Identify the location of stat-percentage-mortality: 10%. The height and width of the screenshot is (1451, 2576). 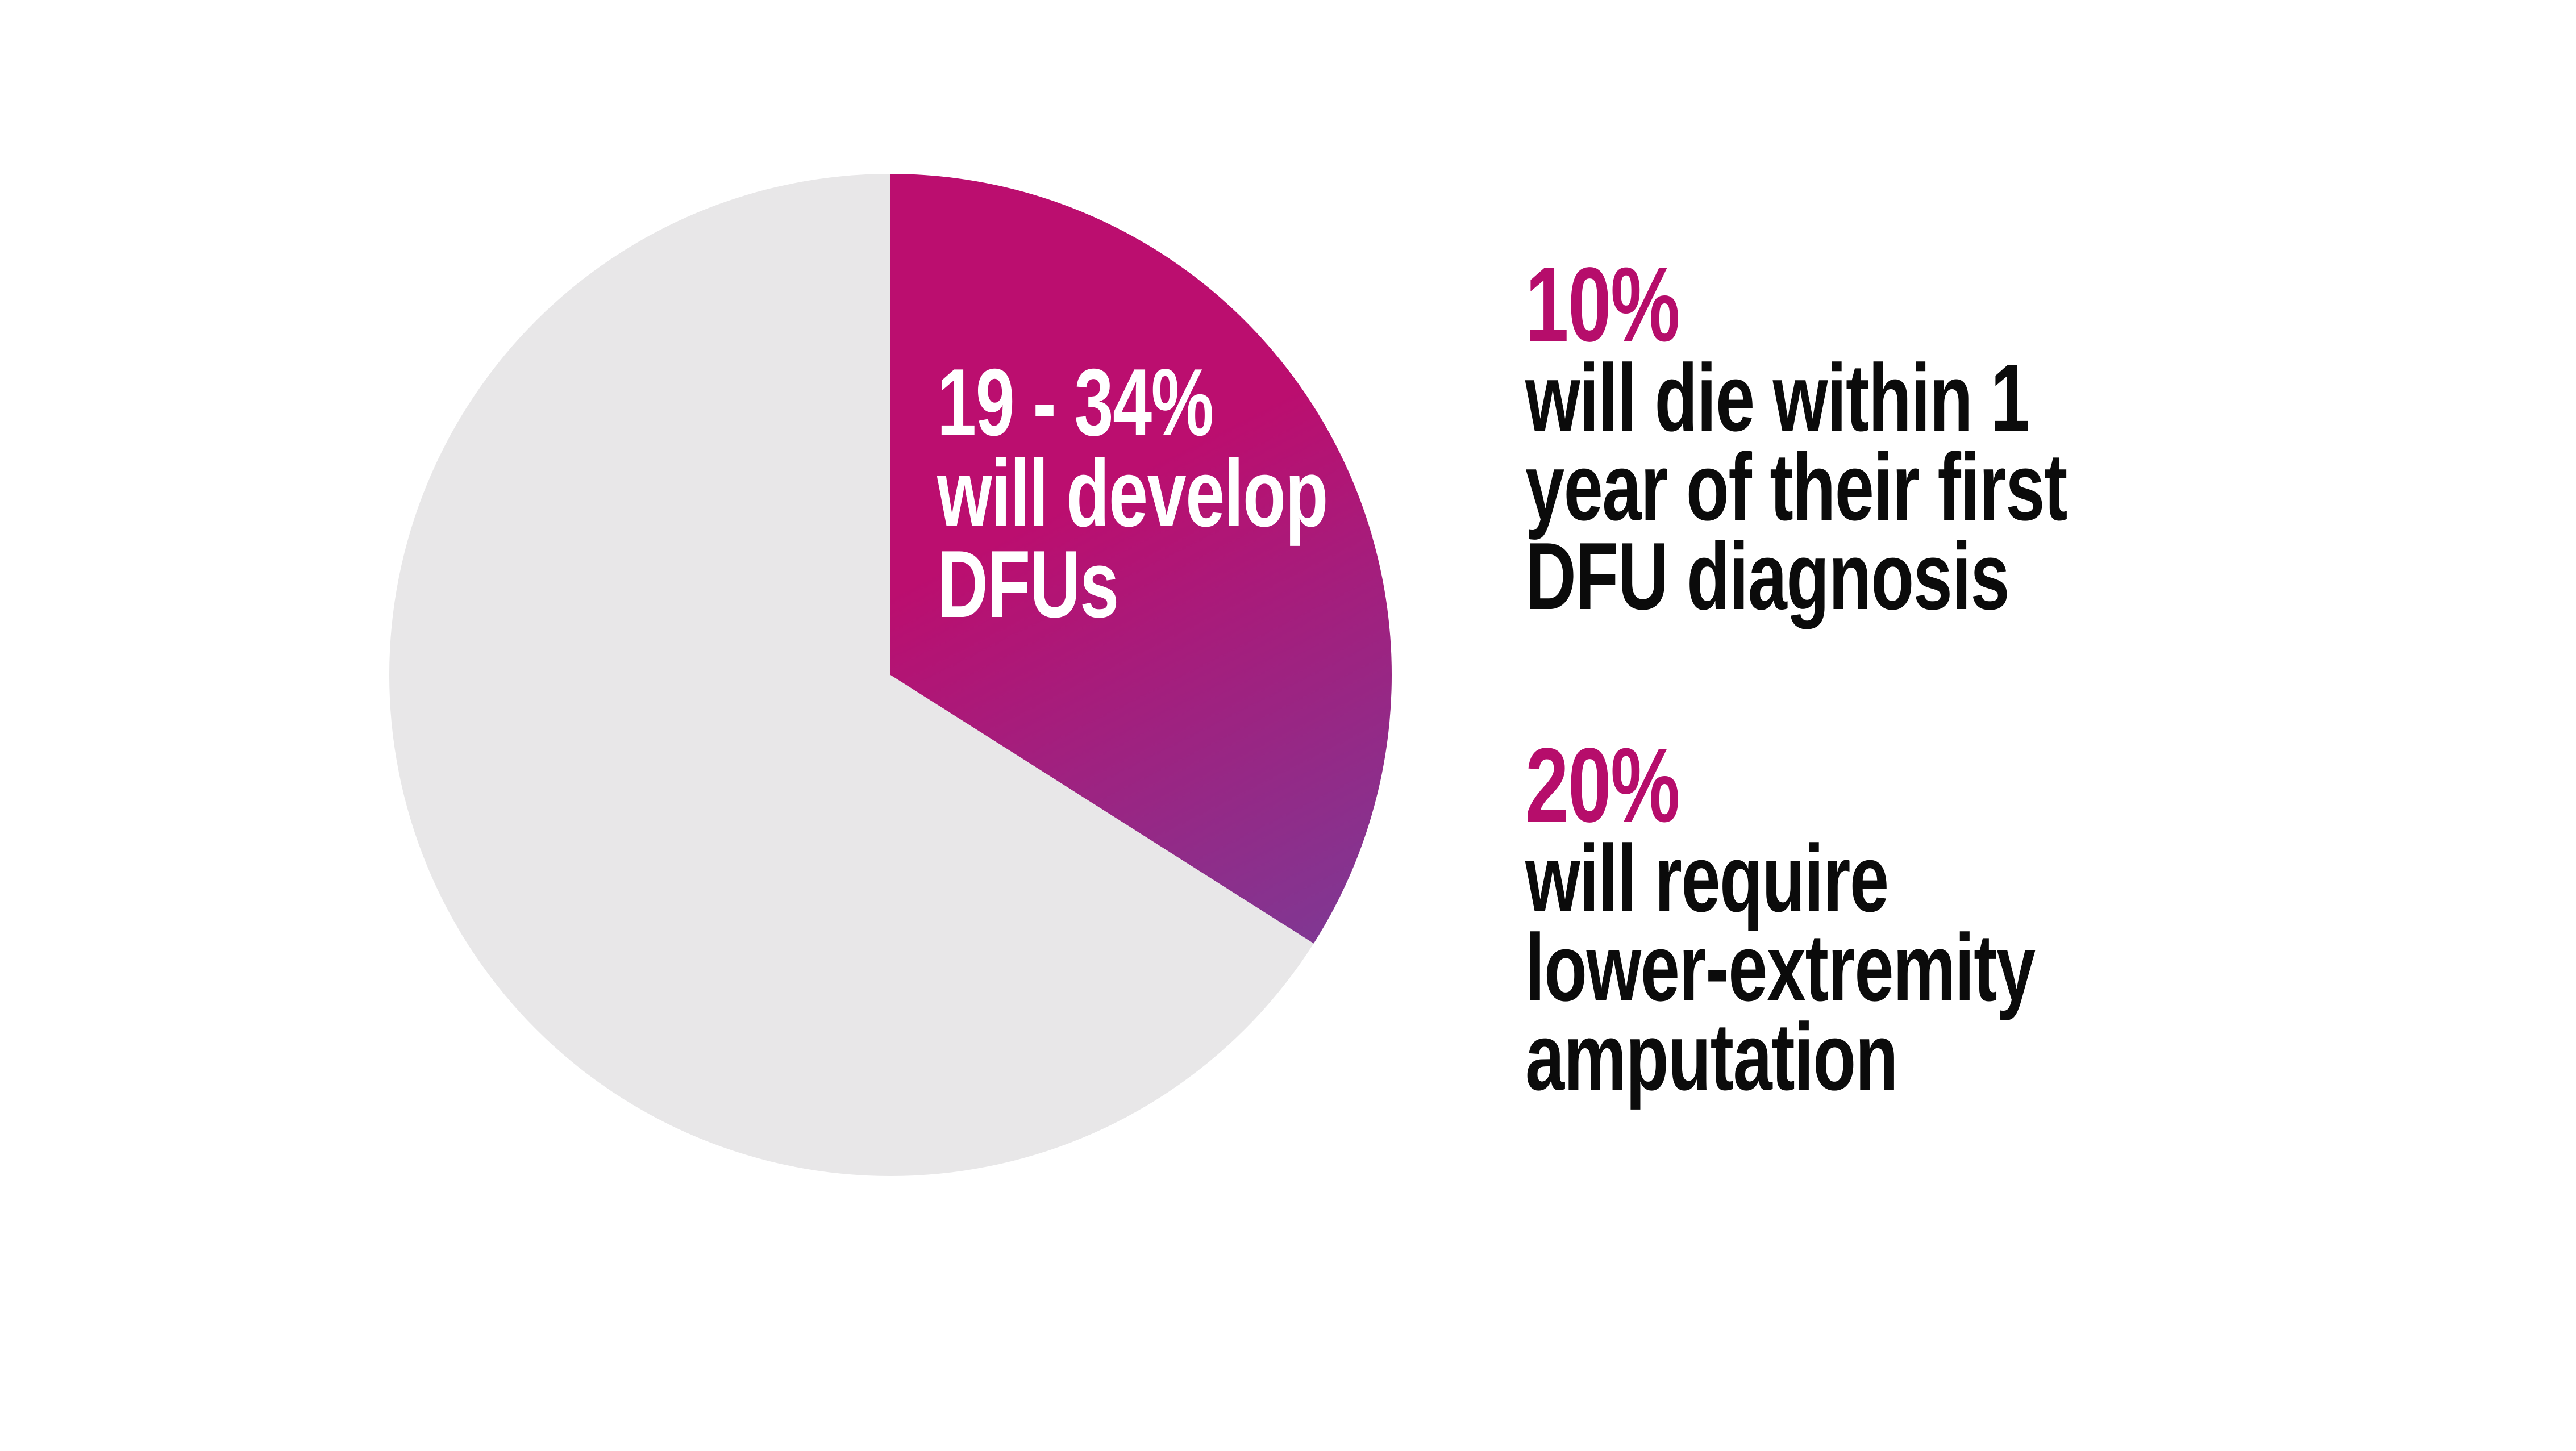
(1602, 305).